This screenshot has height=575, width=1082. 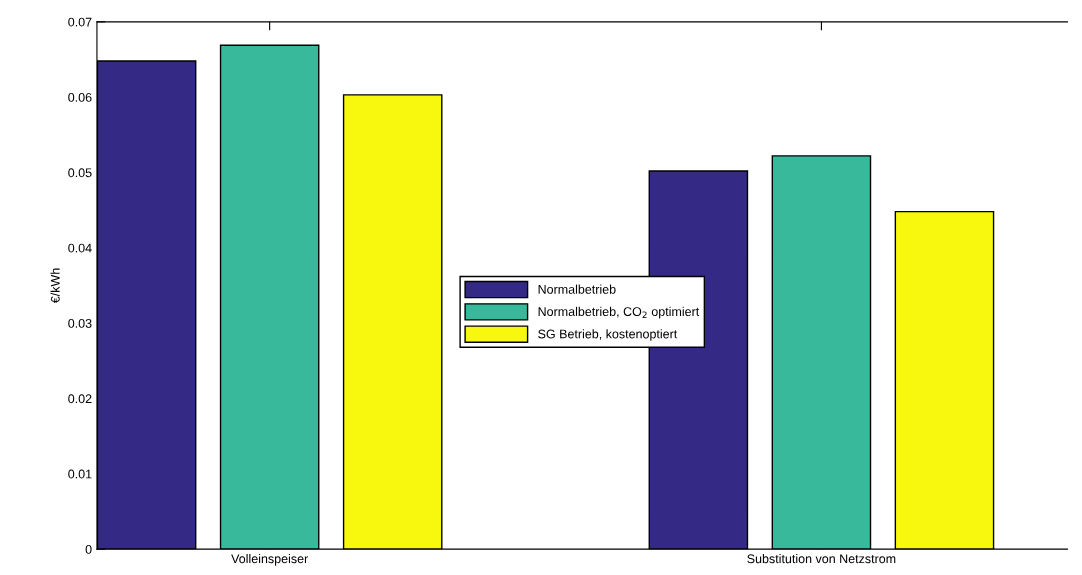 I want to click on legend-label: SG Betrieb, kostenoptiert, so click(x=608, y=335).